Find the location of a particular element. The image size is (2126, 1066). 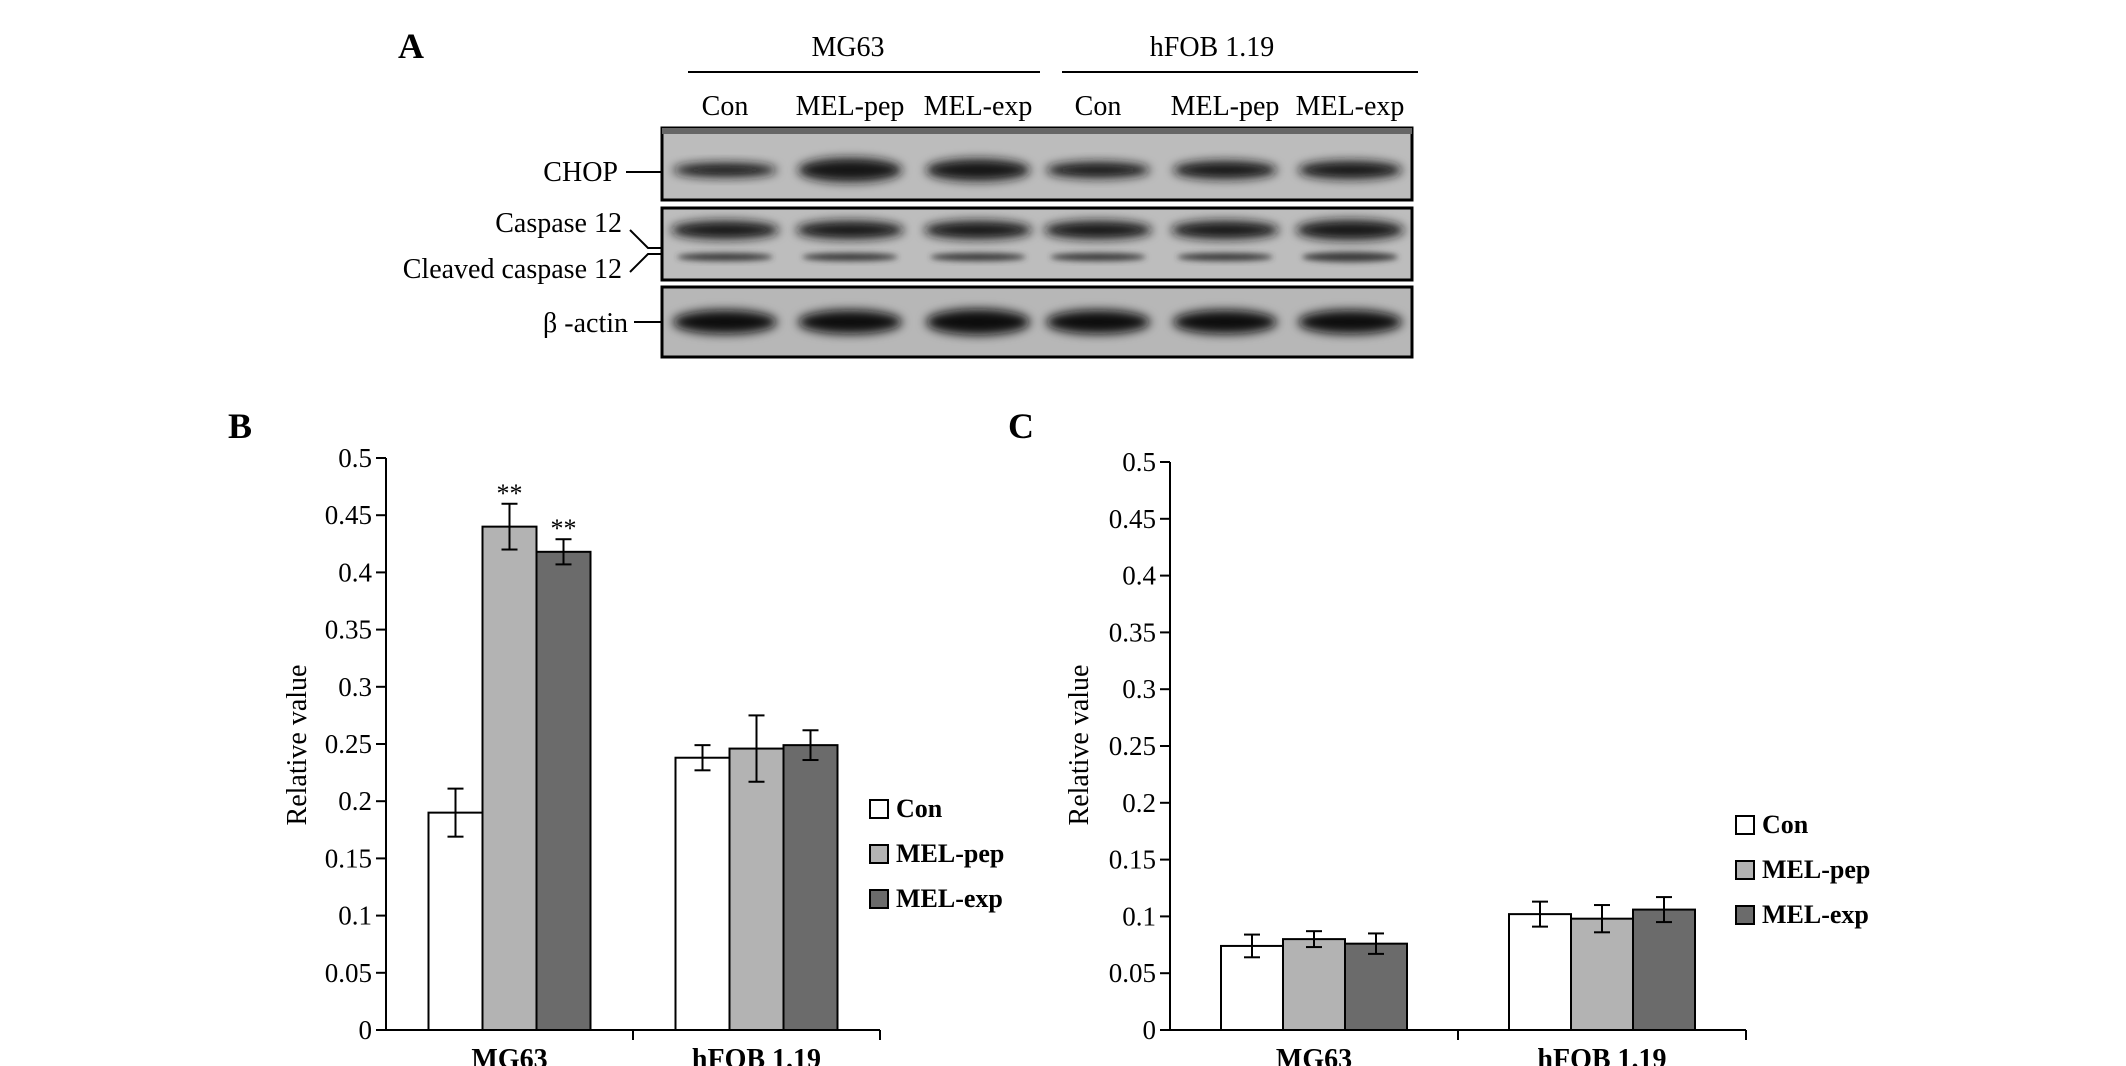

blot-strip-actin is located at coordinates (1037, 322).